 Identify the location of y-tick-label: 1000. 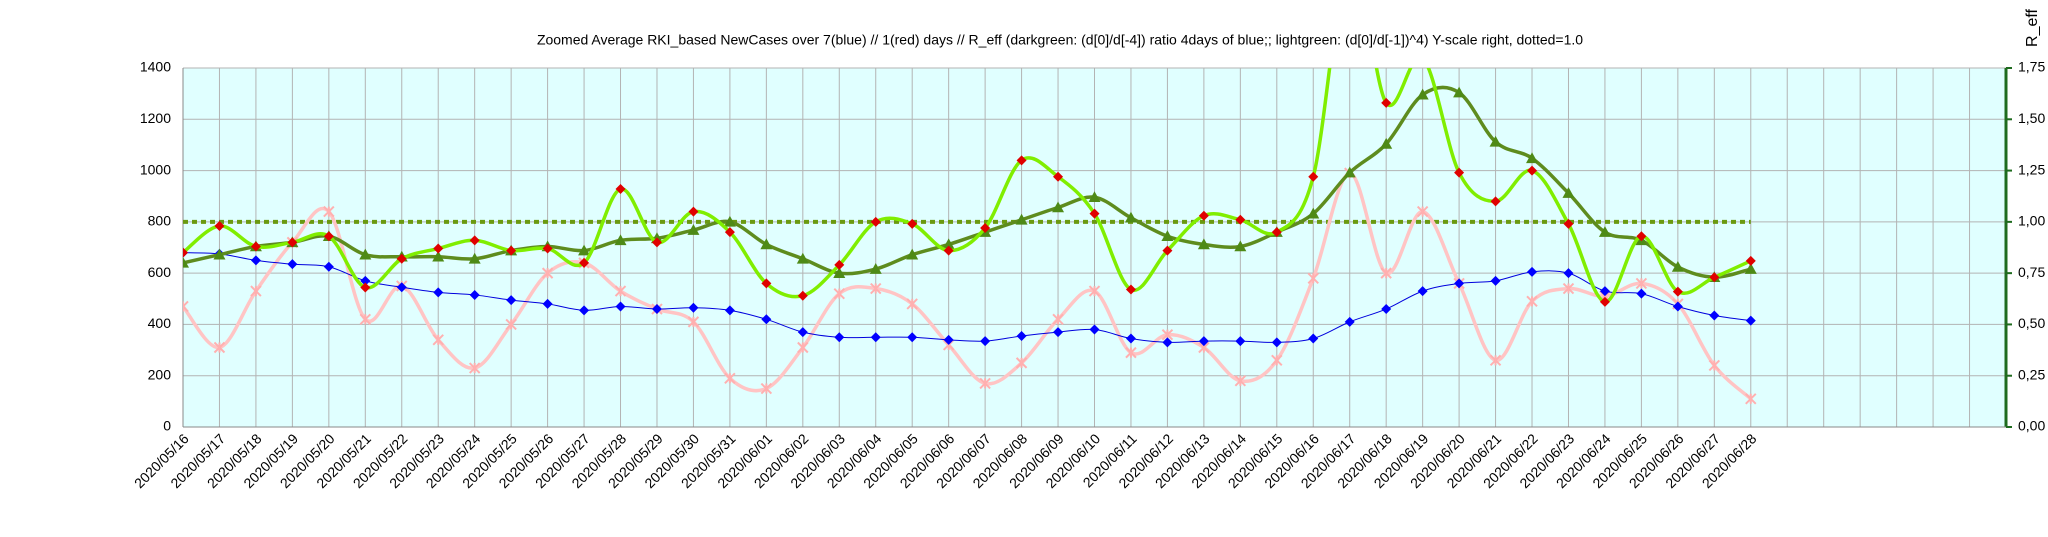
(155, 169).